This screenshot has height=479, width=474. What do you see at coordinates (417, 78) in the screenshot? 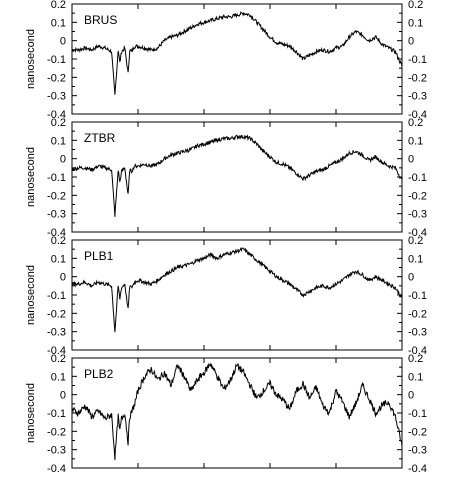
I see `y-tick-label-right: -0.2` at bounding box center [417, 78].